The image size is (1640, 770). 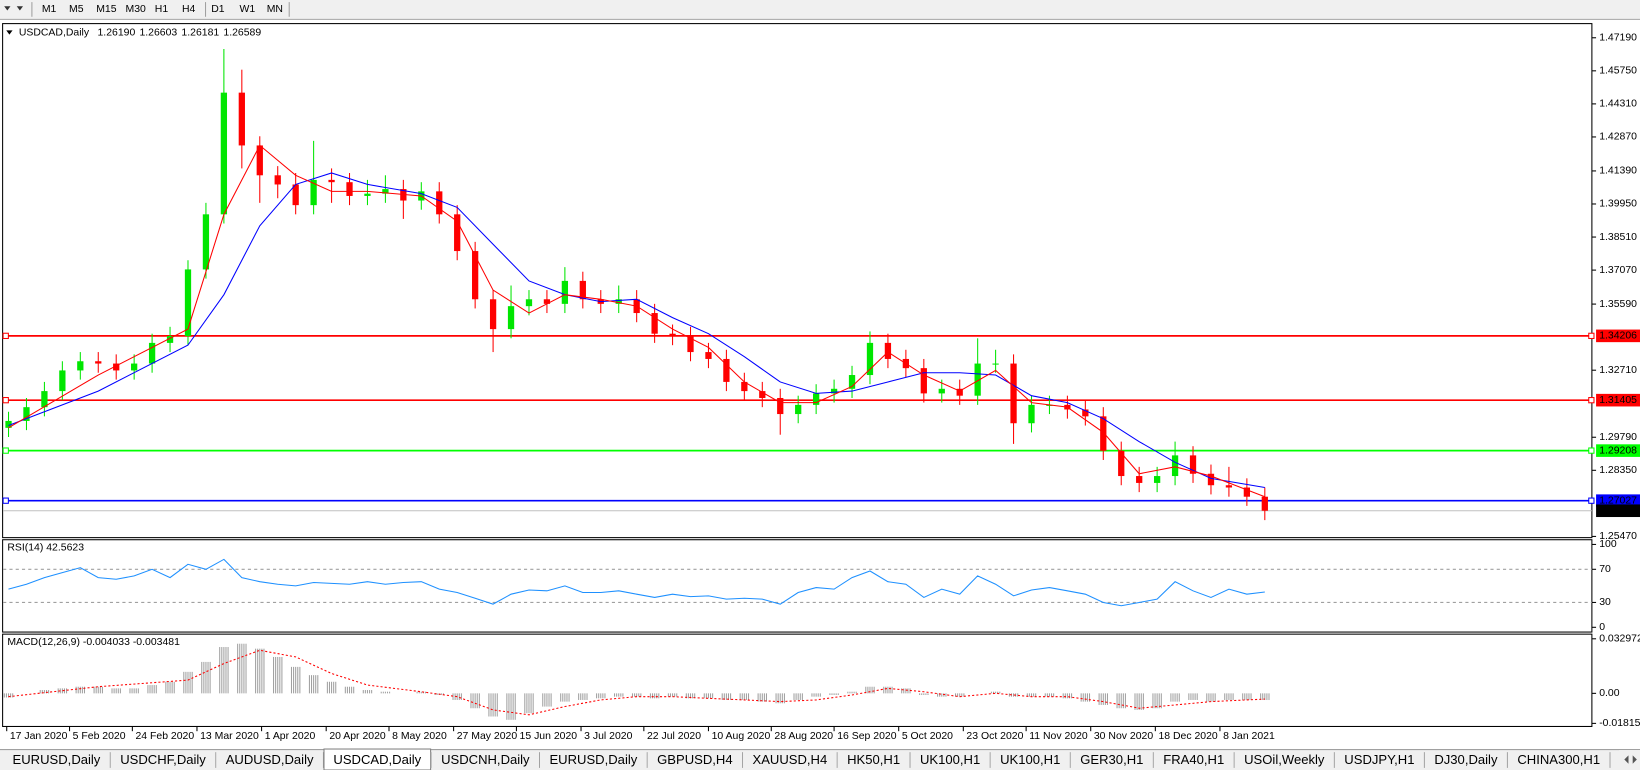 What do you see at coordinates (189, 9) in the screenshot?
I see `timeframe-button: H4` at bounding box center [189, 9].